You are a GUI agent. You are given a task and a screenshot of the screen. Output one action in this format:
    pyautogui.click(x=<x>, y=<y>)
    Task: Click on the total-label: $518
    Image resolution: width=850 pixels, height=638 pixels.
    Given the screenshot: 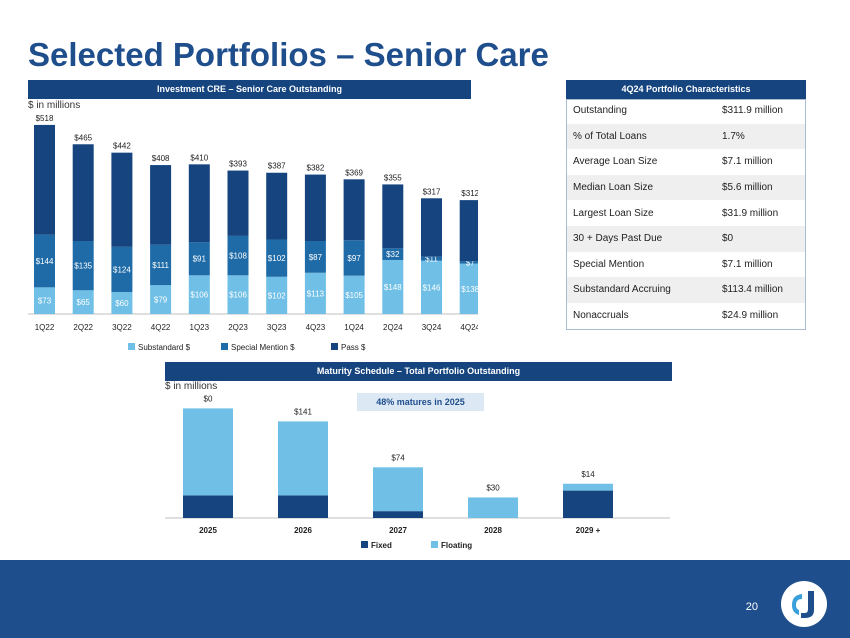 What is the action you would take?
    pyautogui.click(x=45, y=118)
    